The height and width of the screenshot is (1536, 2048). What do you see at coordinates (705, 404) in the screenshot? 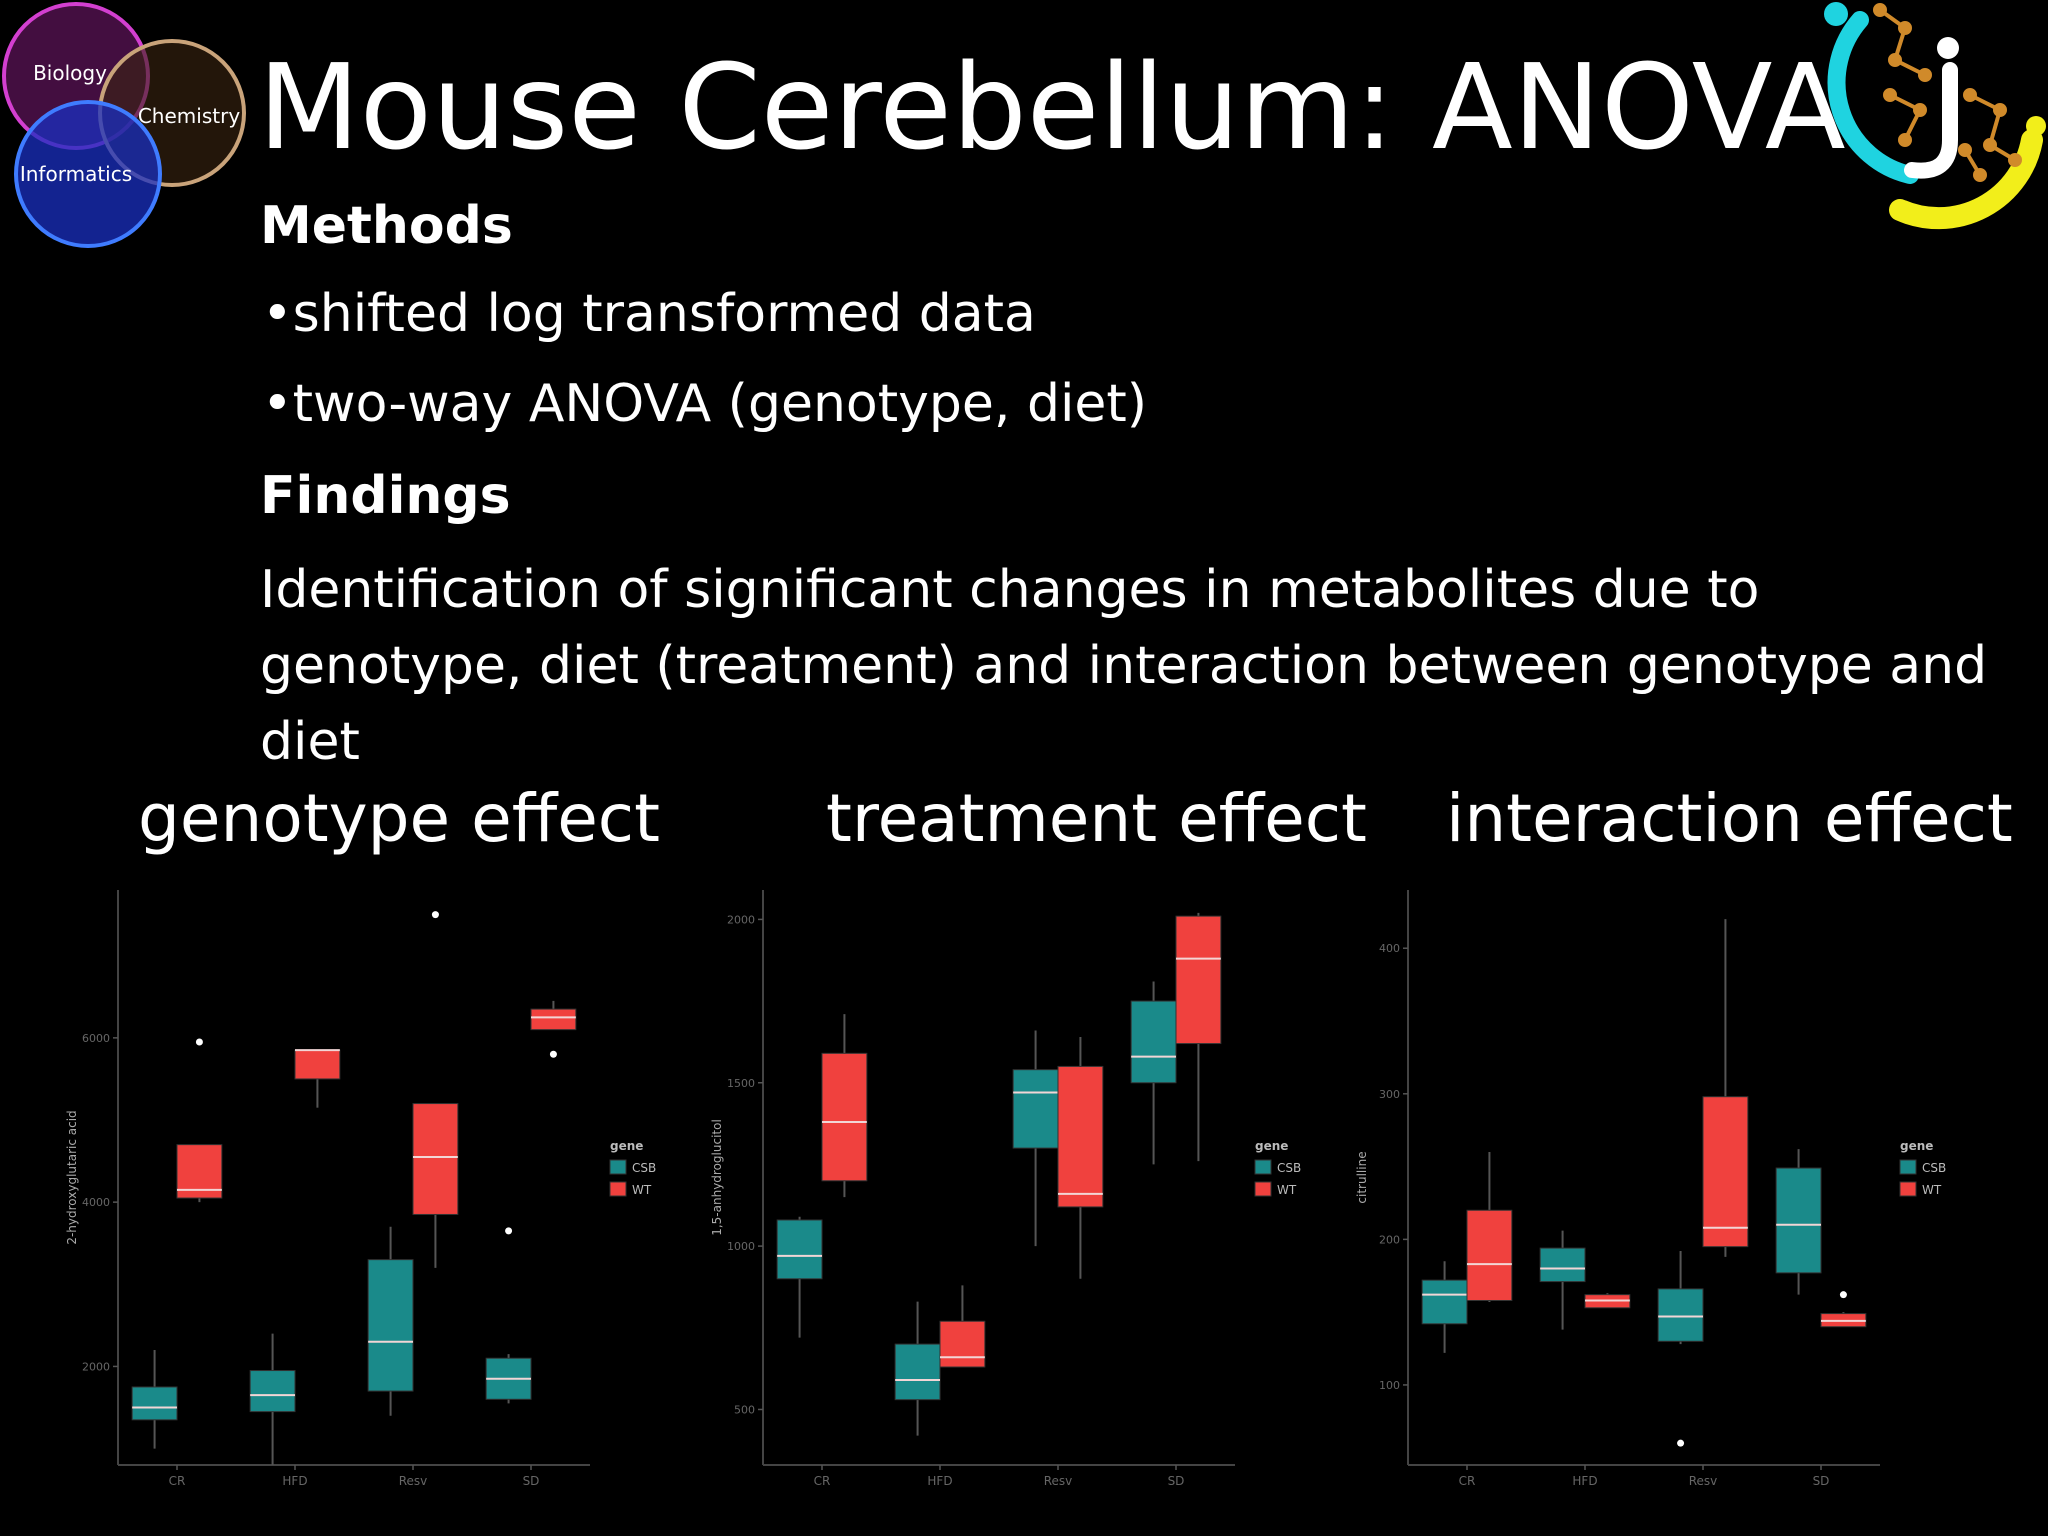
I see `methods-bullet-2: •two-way ANOVA (genotype, diet)` at bounding box center [705, 404].